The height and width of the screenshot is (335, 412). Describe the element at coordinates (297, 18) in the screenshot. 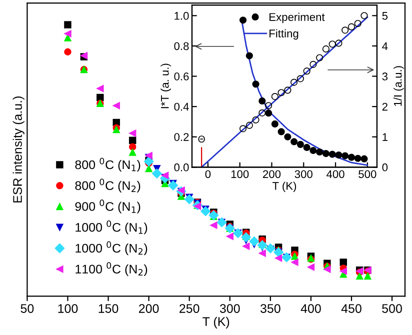

I see `legend-label: Experiment` at that location.